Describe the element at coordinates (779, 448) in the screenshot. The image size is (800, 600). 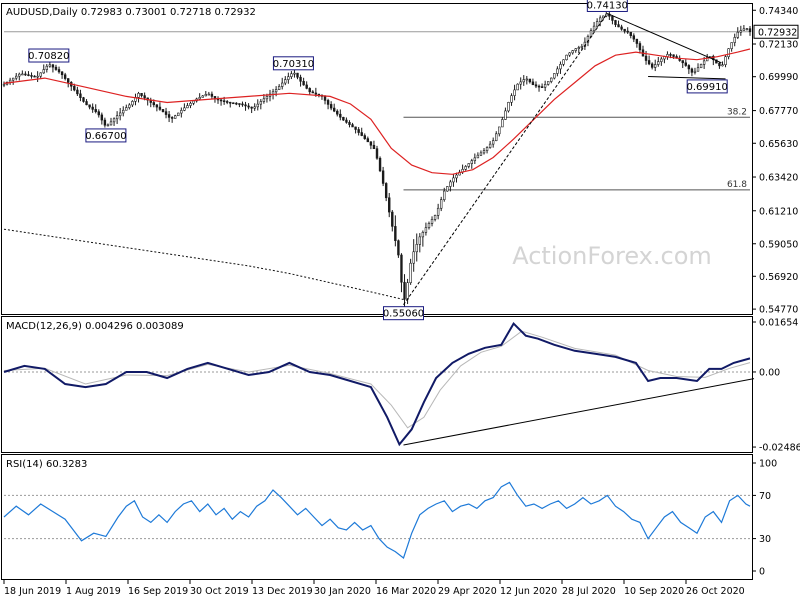
I see `macd-y-tick-label: -0.02486` at that location.